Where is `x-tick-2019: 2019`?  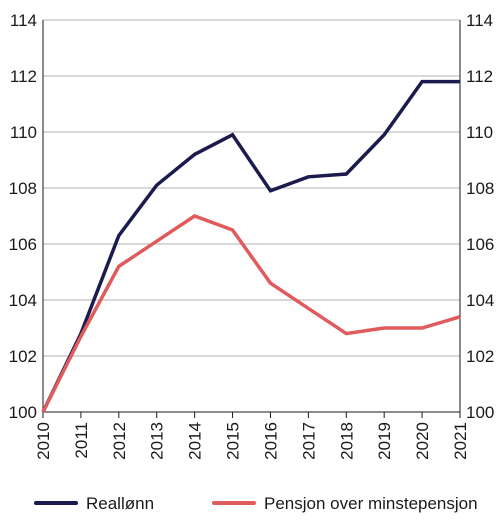
x-tick-2019: 2019 is located at coordinates (384, 441).